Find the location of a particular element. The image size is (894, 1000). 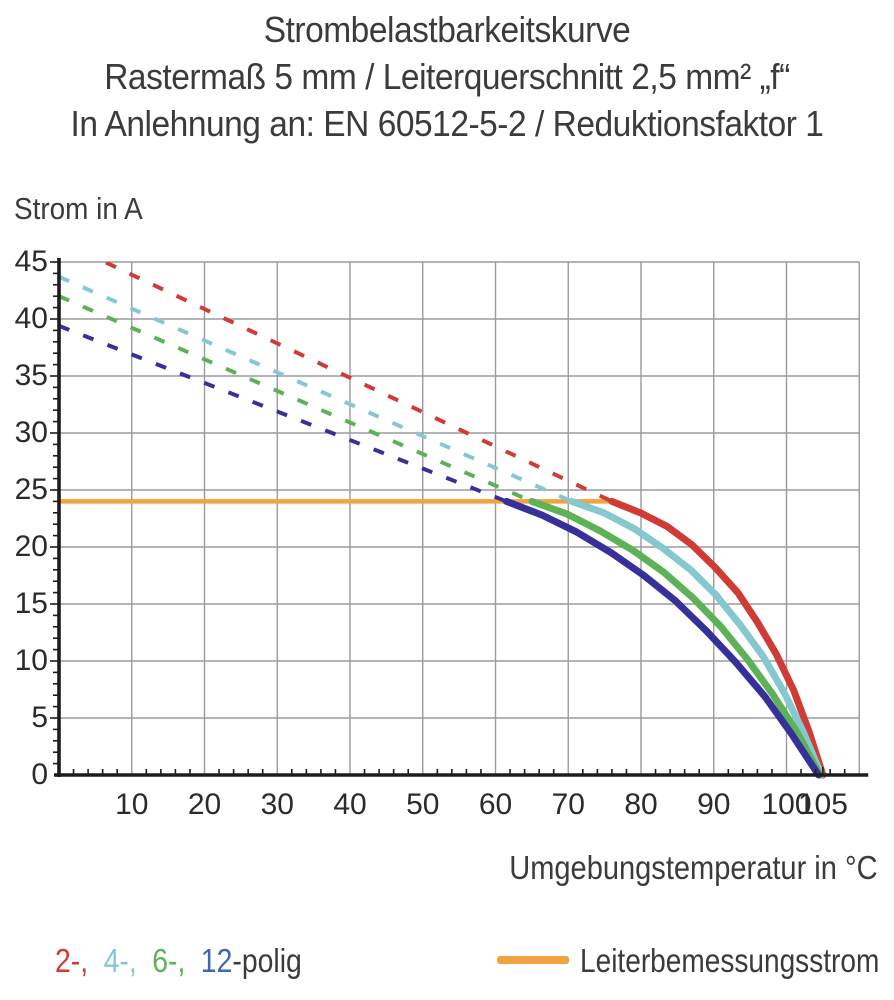

y-tick-label-10: 10 is located at coordinates (31, 660).